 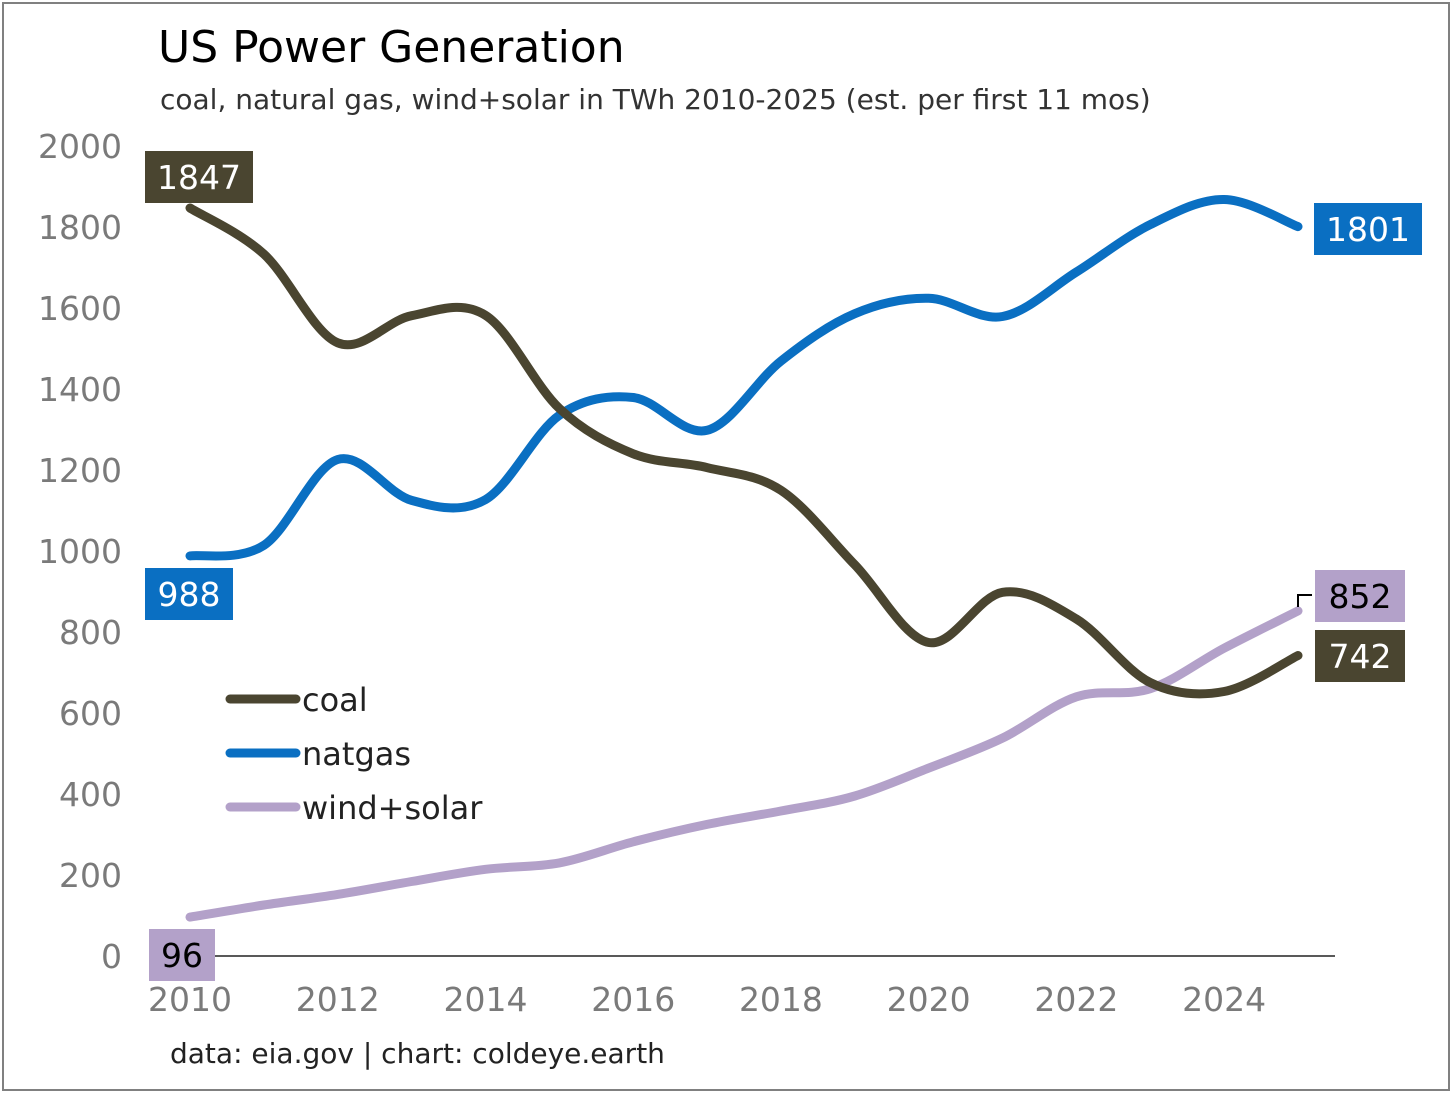 I want to click on y-tick-label: 600, so click(x=90, y=713).